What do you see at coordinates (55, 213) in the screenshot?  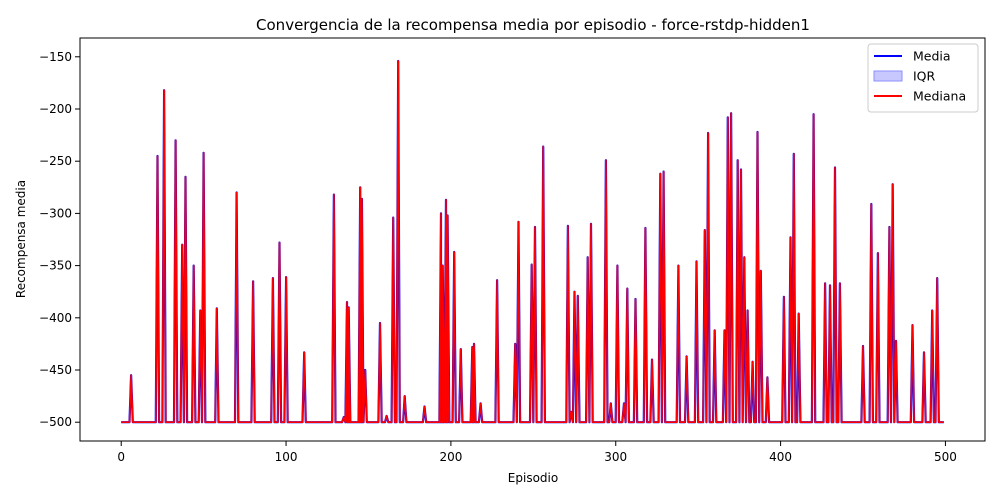 I see `y-tick-label: −300` at bounding box center [55, 213].